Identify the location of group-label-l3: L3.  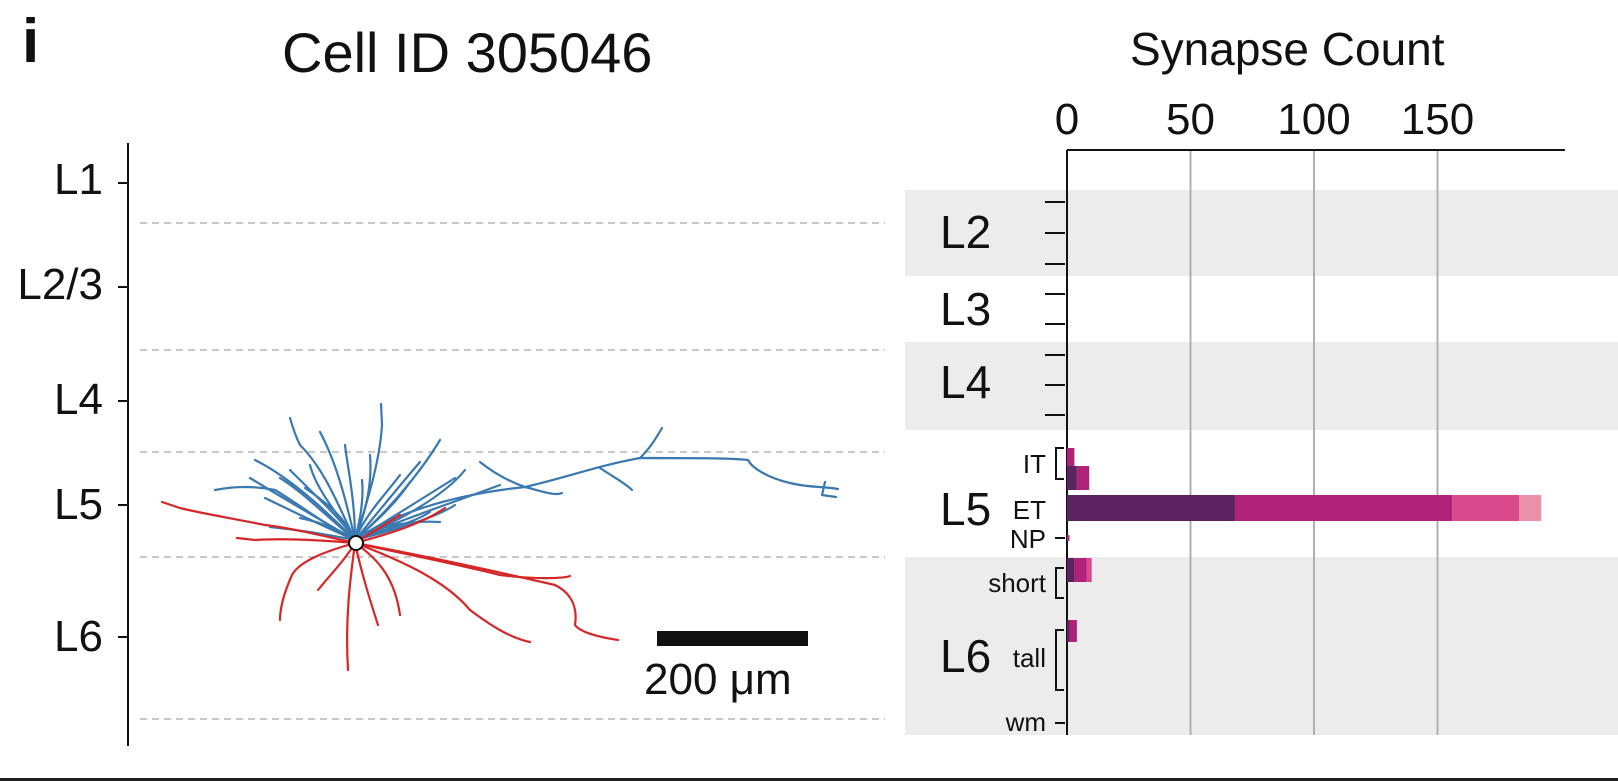
(965, 309).